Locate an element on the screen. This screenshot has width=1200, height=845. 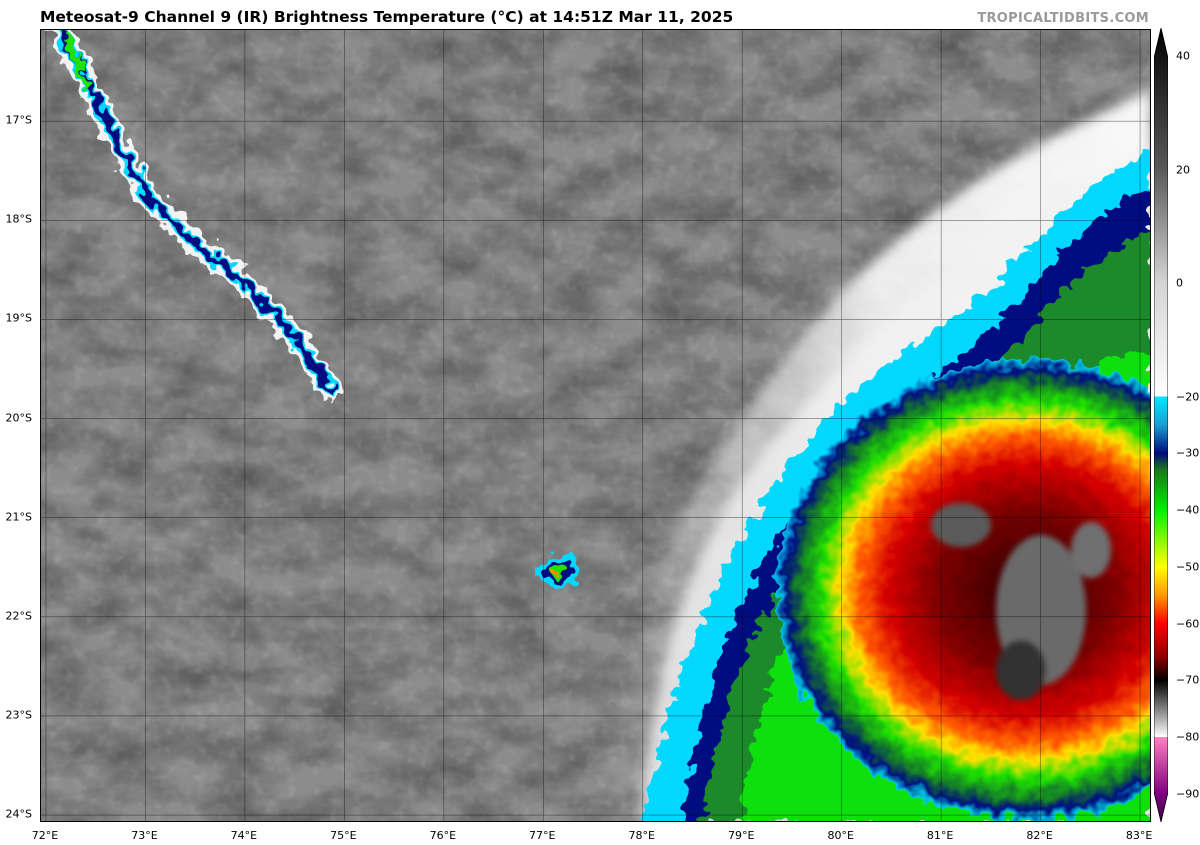
colorbar-scale is located at coordinates (1161, 425).